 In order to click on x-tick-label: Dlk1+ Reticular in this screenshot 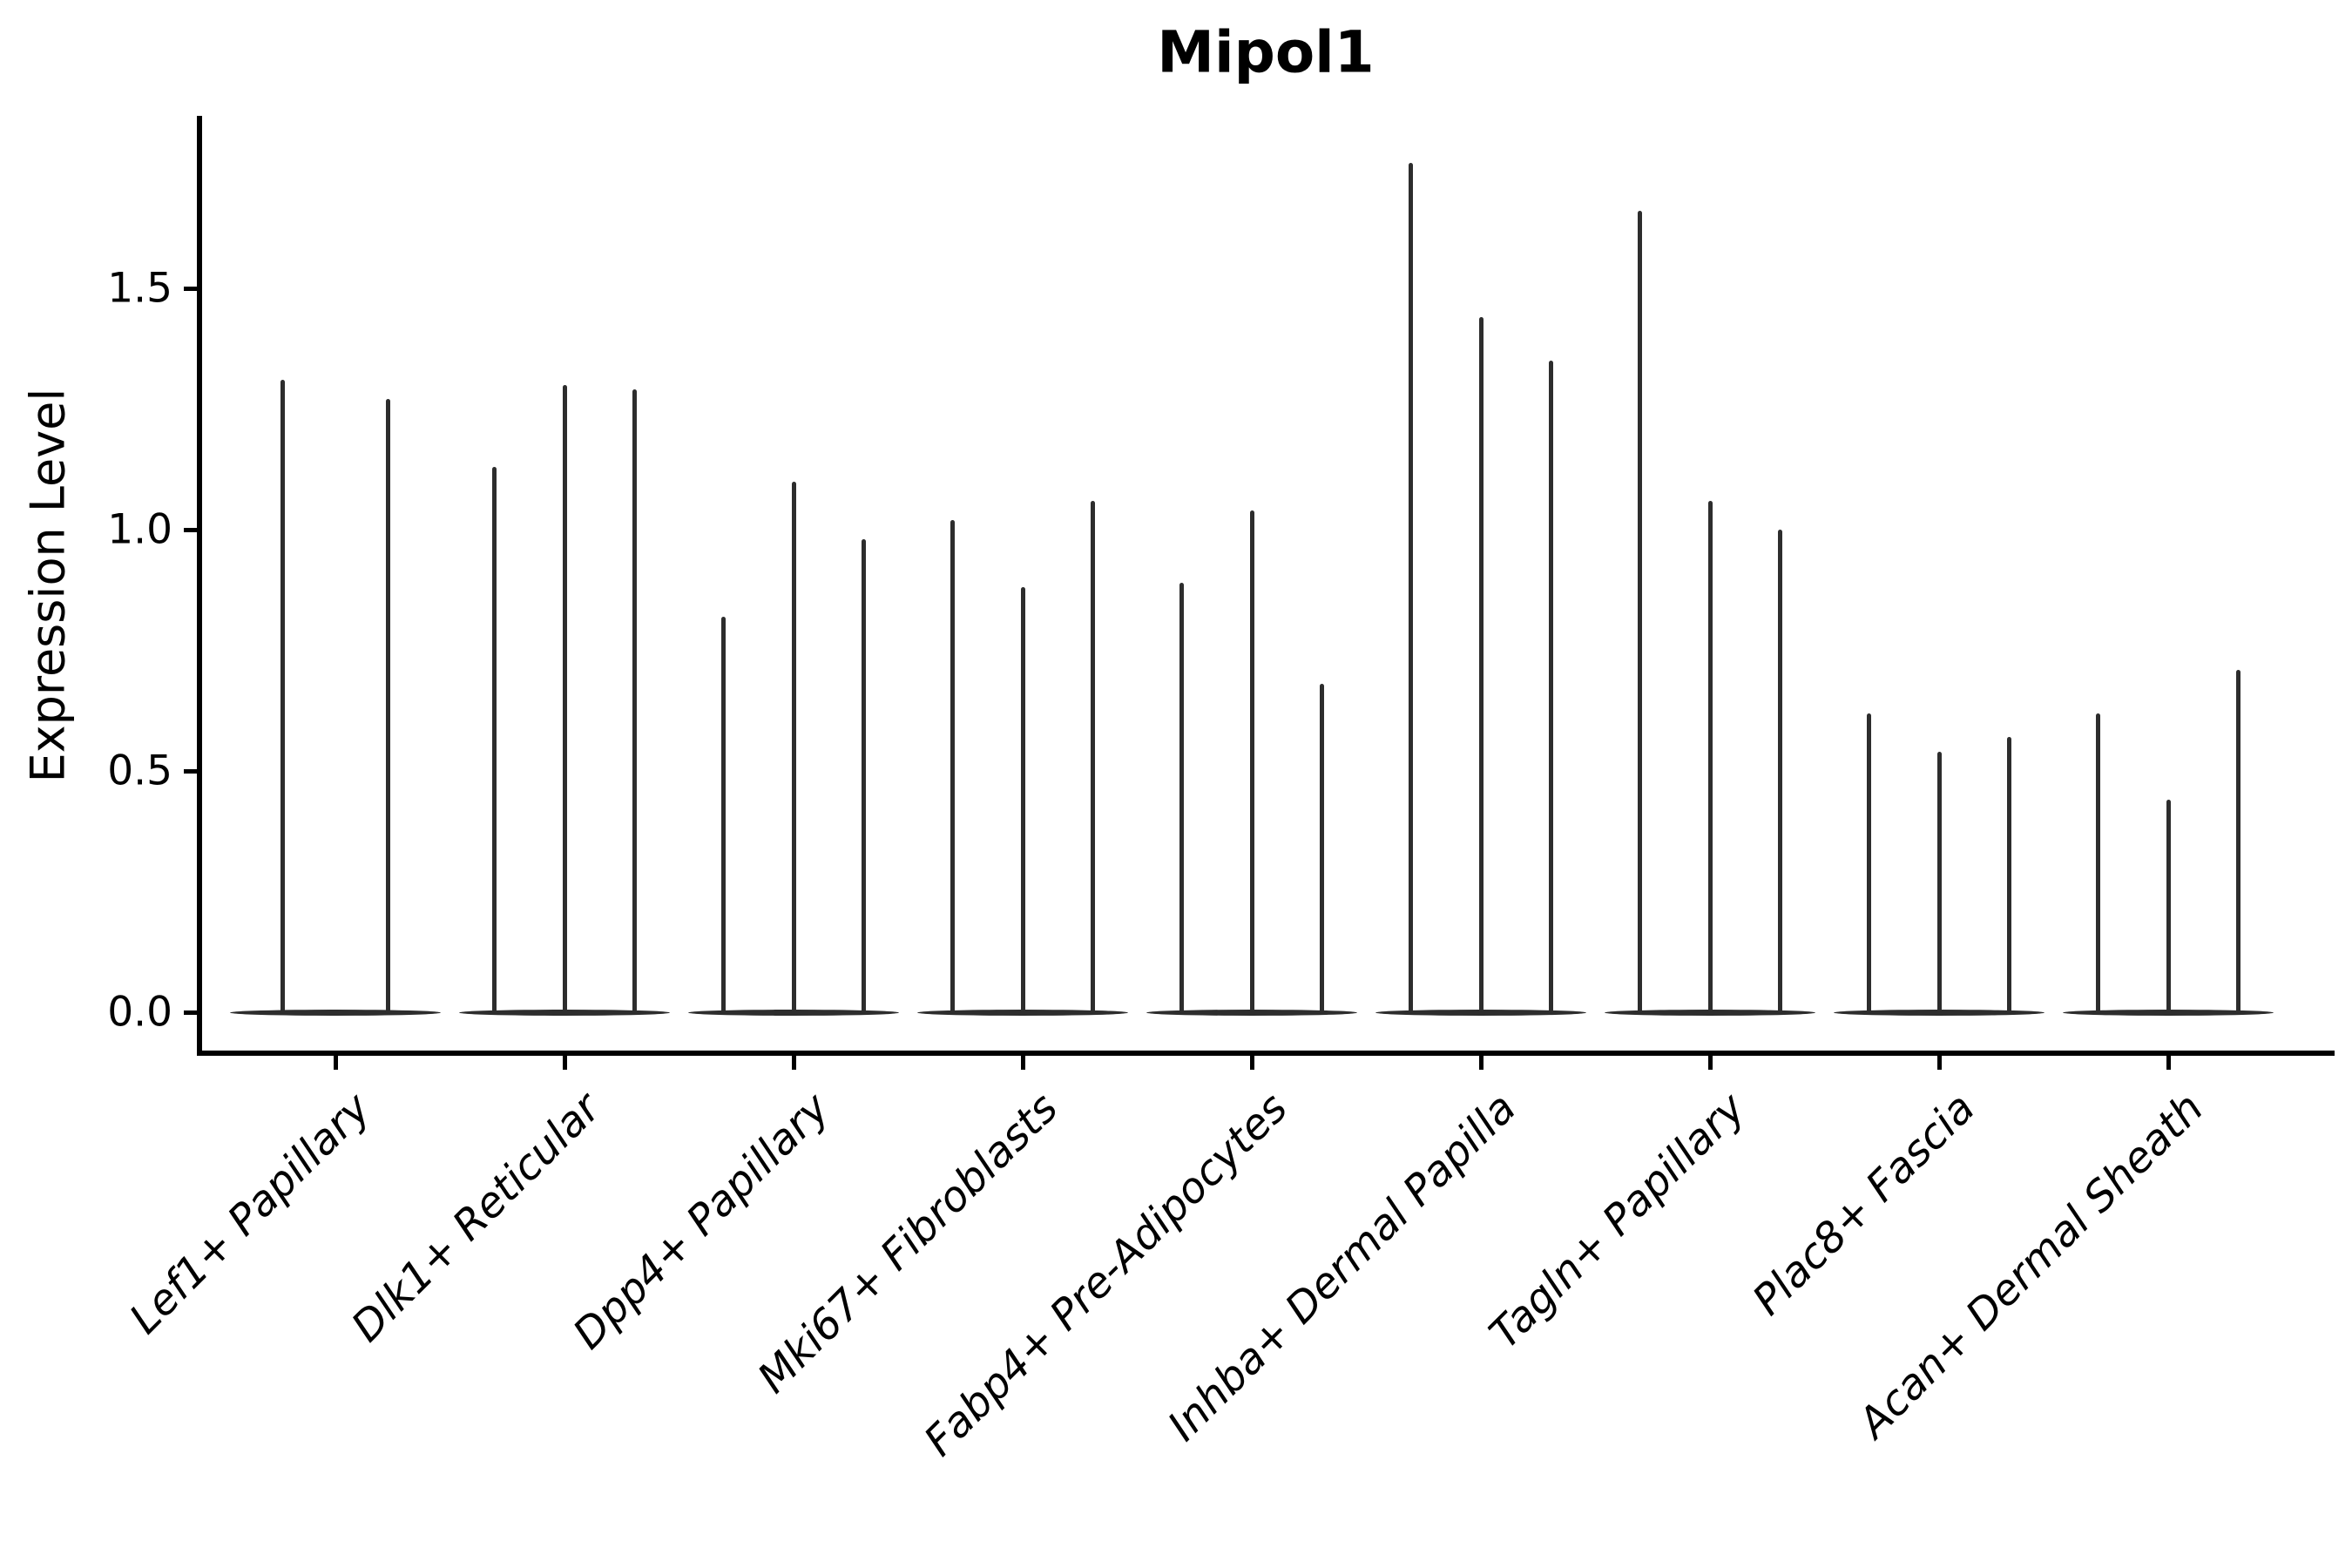, I will do `click(475, 1218)`.